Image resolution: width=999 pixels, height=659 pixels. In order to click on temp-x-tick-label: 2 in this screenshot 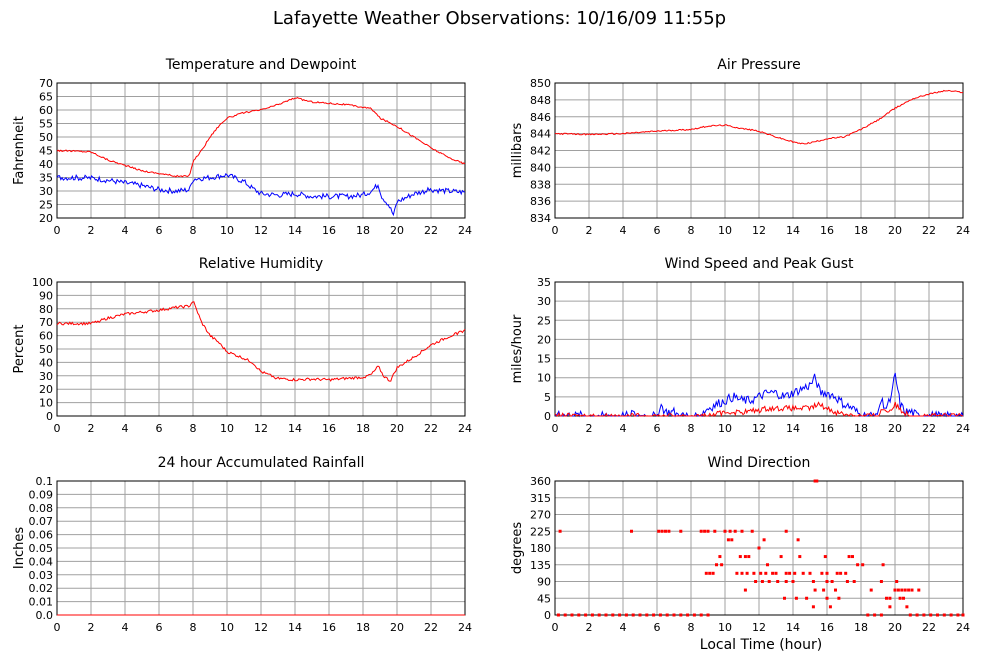, I will do `click(91, 230)`.